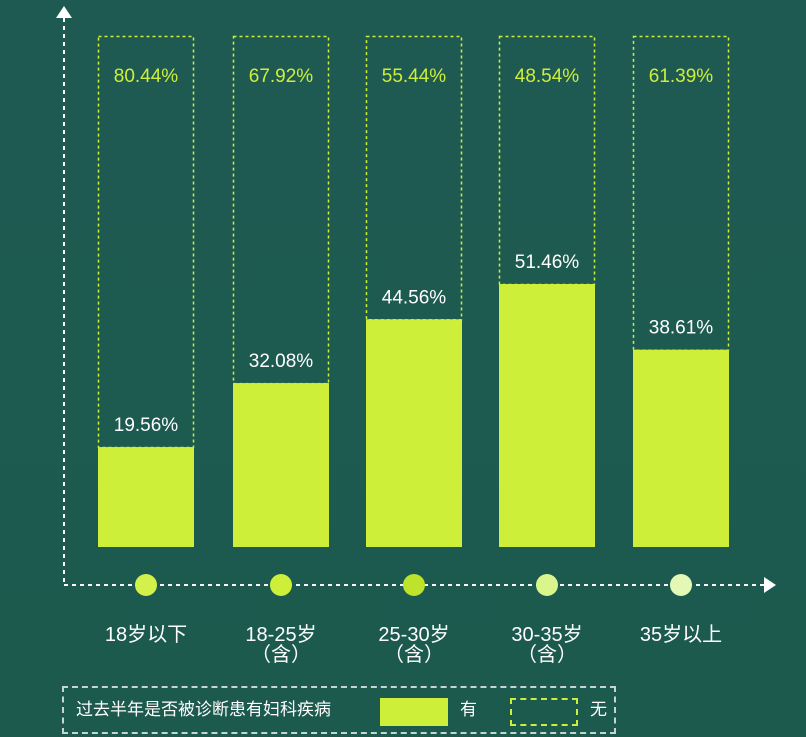  I want to click on legend-swatch-yes, so click(414, 712).